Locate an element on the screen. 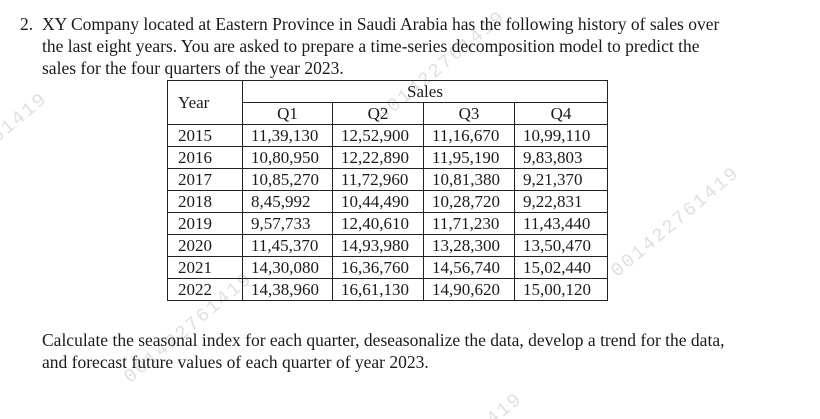 The height and width of the screenshot is (419, 820). year-cell: 2018 is located at coordinates (205, 201).